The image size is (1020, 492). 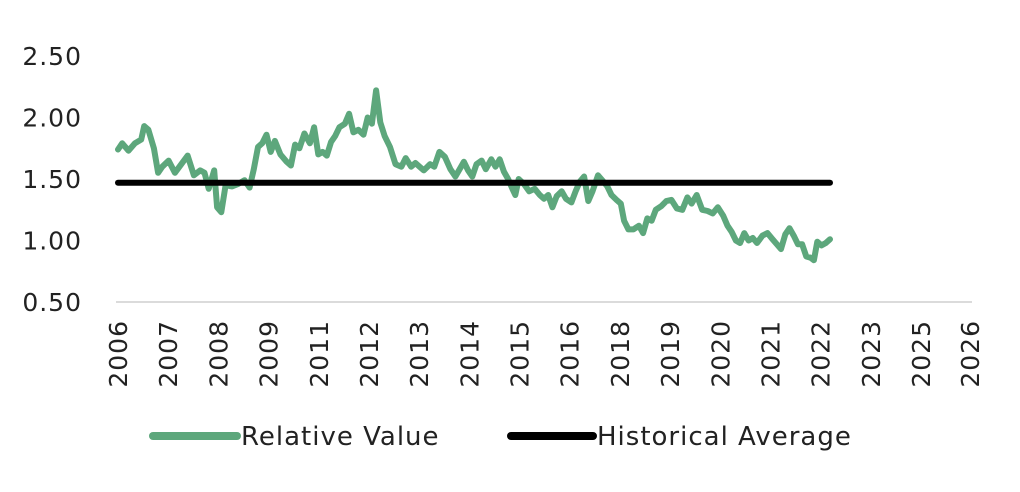 What do you see at coordinates (52, 118) in the screenshot?
I see `y-tick-label: 2.00` at bounding box center [52, 118].